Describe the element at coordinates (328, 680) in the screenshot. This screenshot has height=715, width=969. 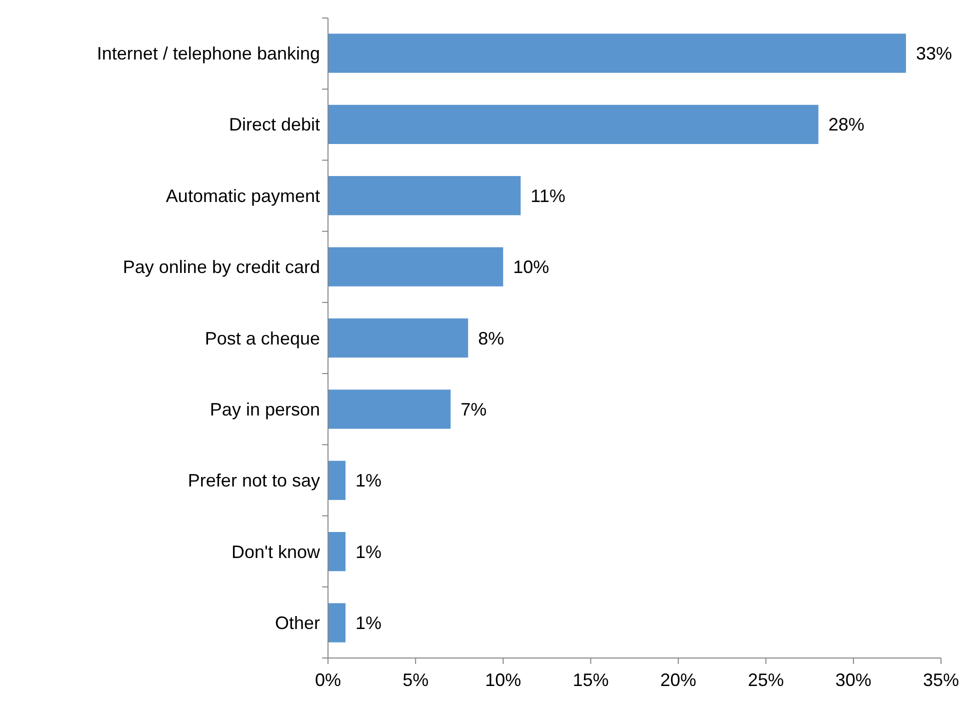
I see `x-tick-label: 0%` at that location.